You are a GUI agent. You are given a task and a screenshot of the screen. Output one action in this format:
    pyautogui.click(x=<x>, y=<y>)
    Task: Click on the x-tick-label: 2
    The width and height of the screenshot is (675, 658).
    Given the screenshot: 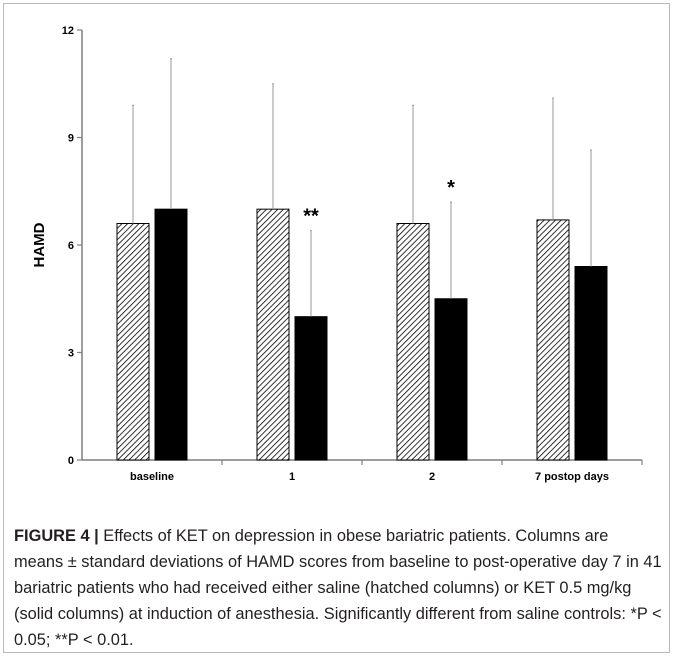 What is the action you would take?
    pyautogui.click(x=432, y=477)
    